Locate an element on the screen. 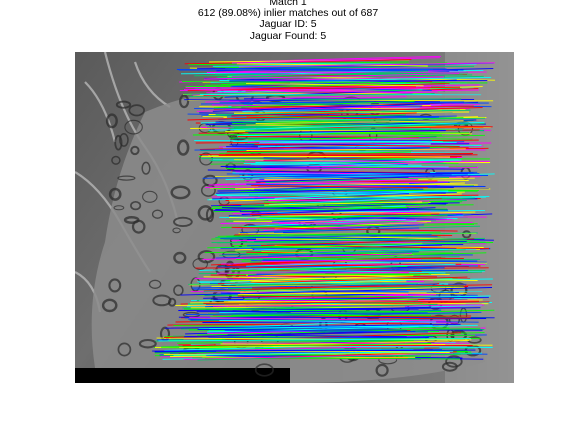 The width and height of the screenshot is (576, 432). left-image-letterbox is located at coordinates (182, 375).